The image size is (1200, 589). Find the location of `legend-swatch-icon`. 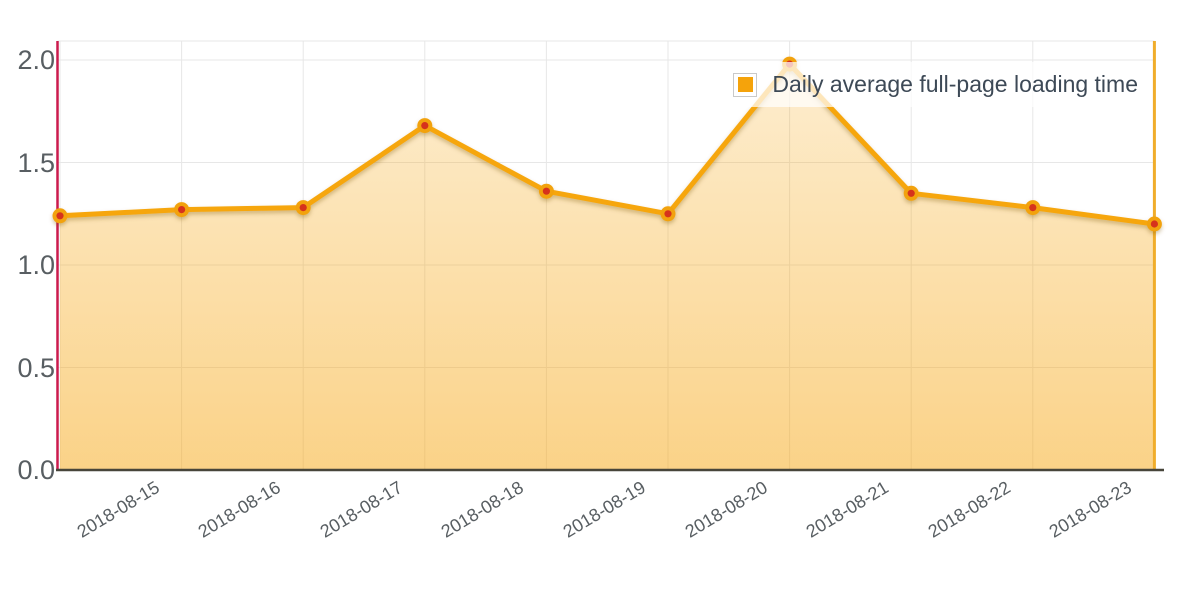

legend-swatch-icon is located at coordinates (745, 84).